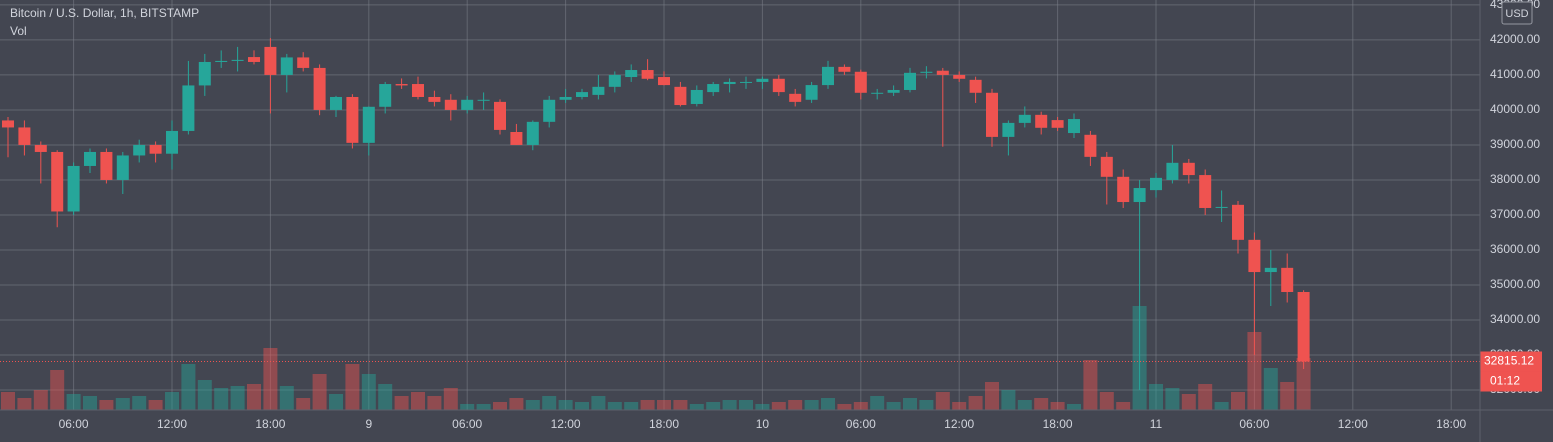 The image size is (1553, 442). Describe the element at coordinates (368, 424) in the screenshot. I see `x-tick-label: 9` at that location.